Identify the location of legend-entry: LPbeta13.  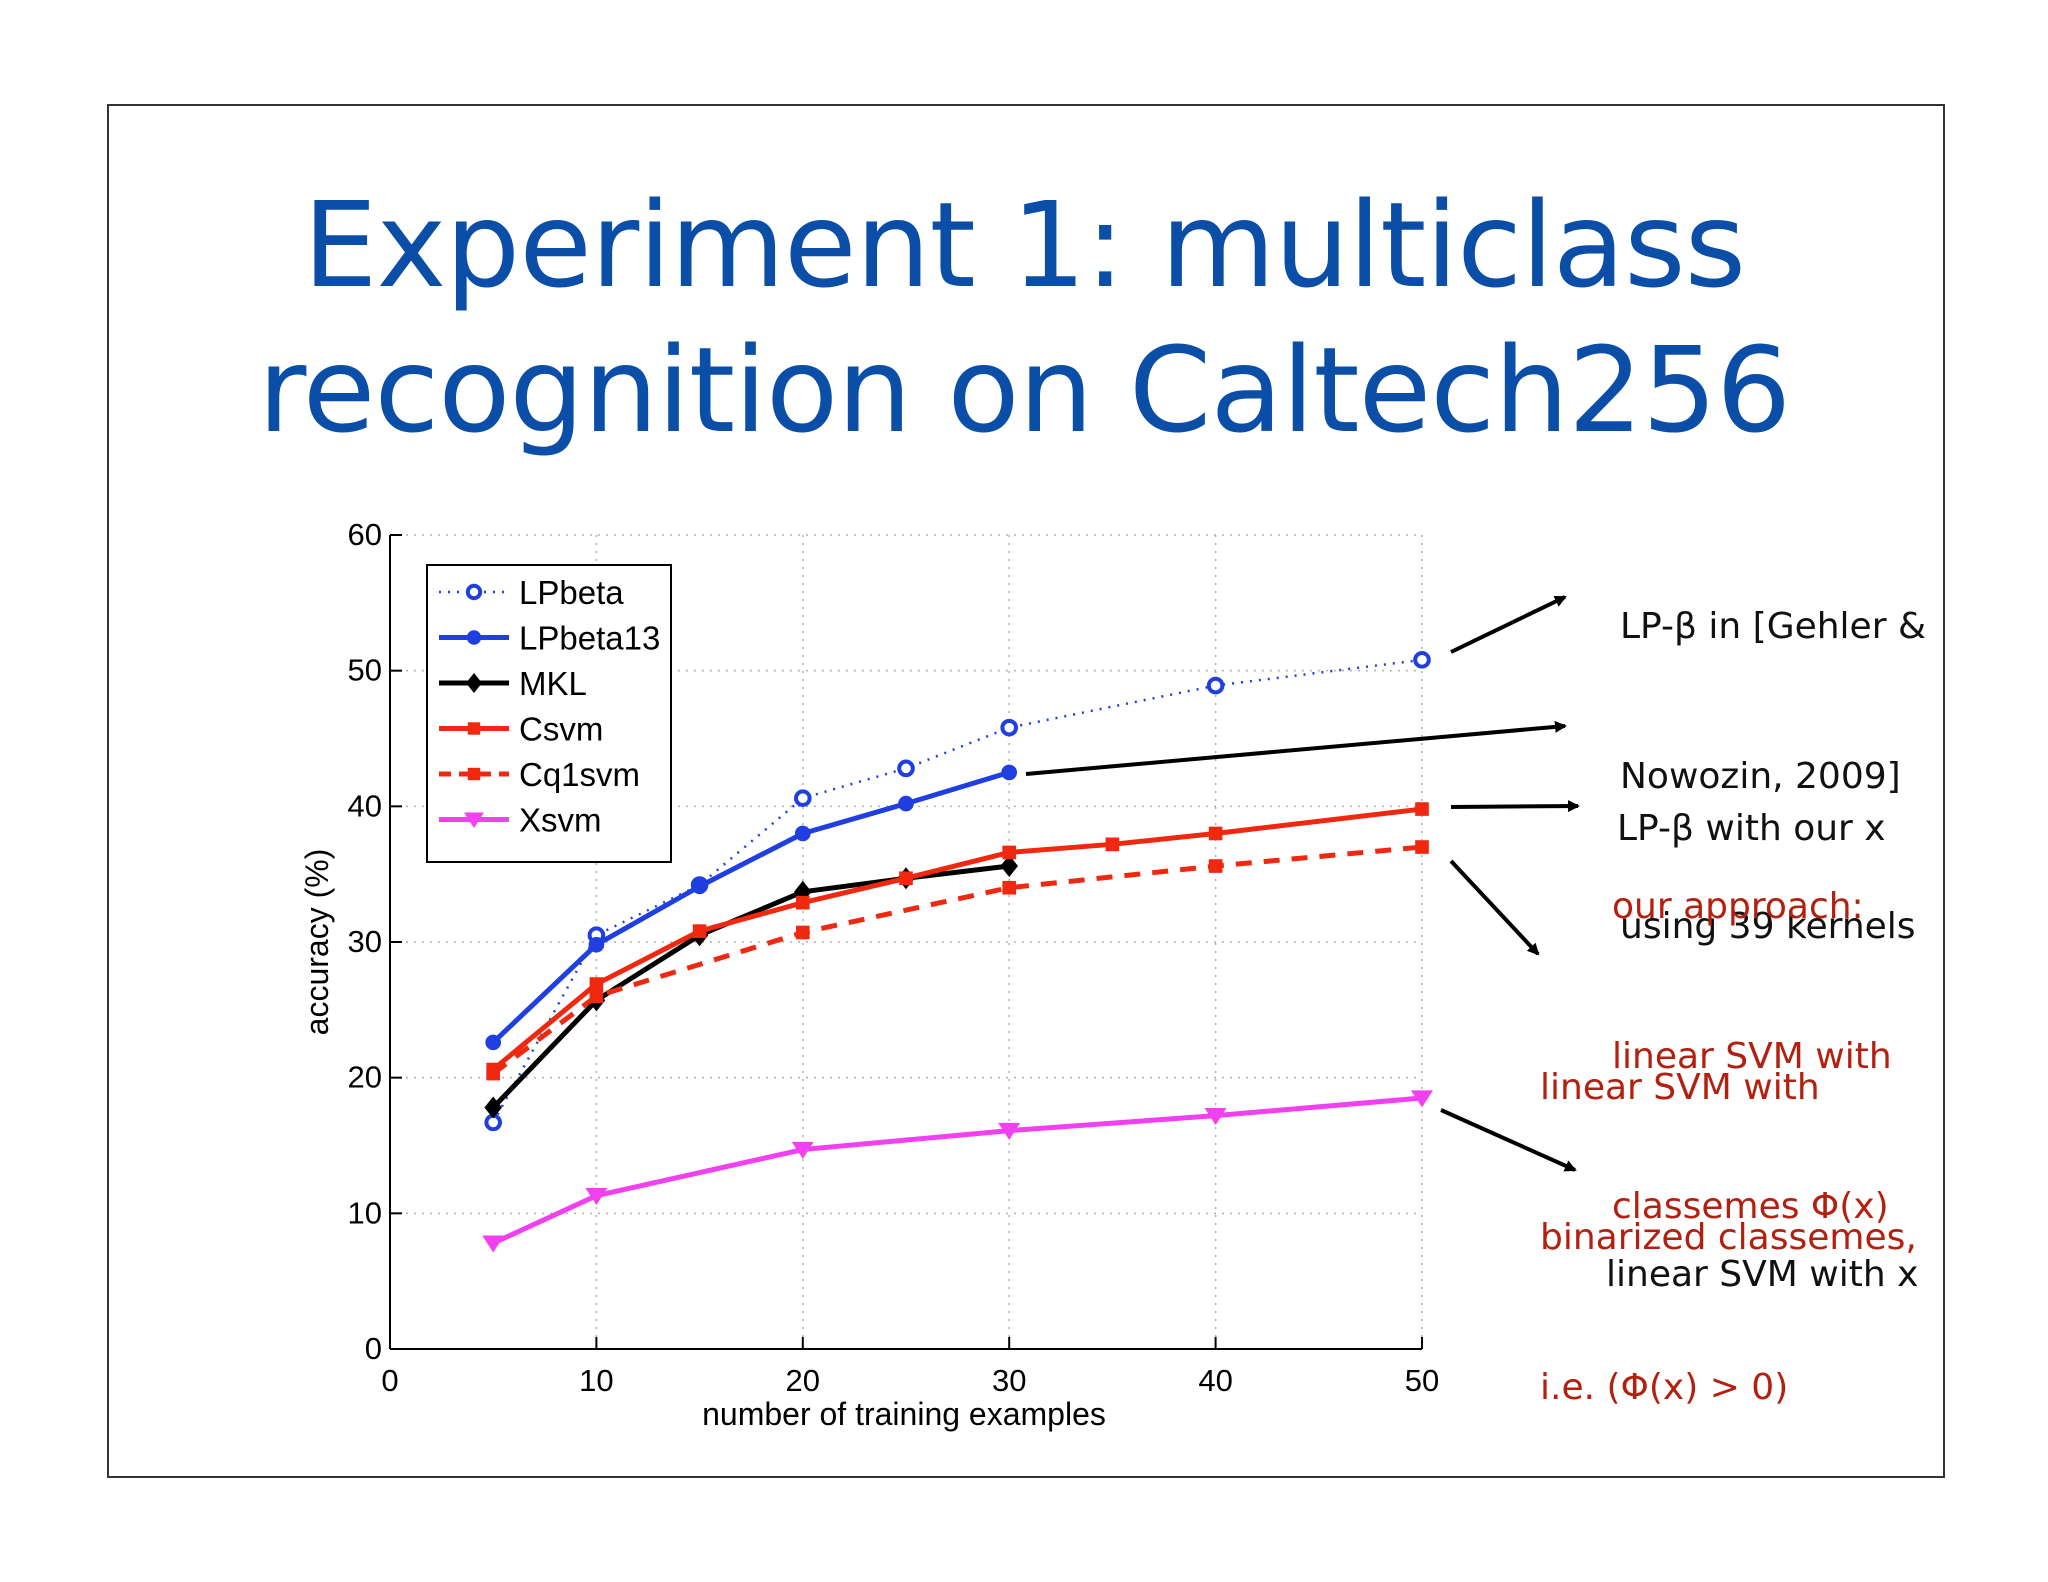
(549, 638).